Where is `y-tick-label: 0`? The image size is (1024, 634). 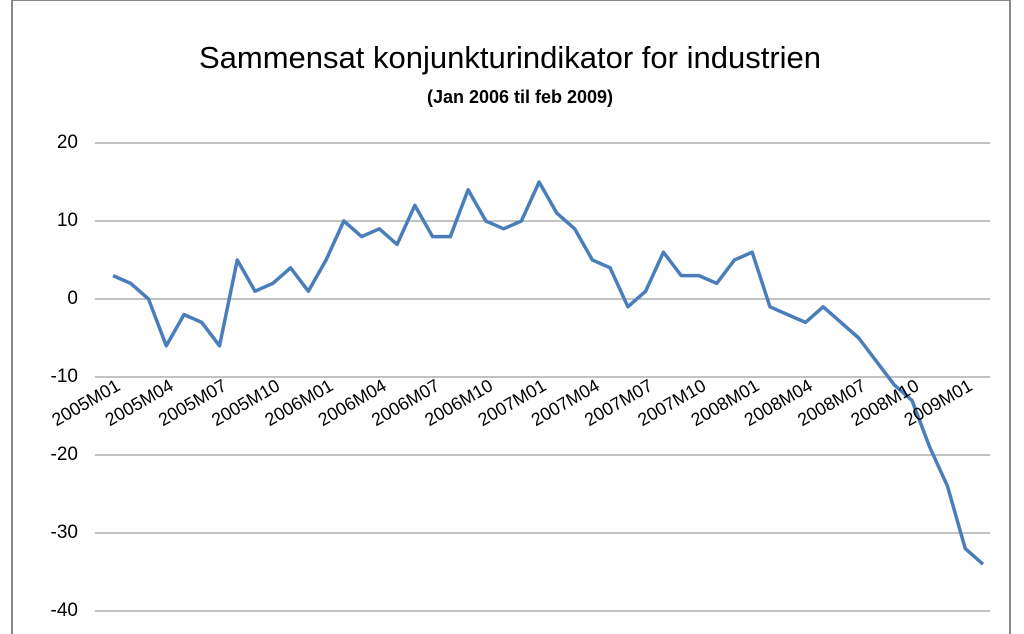
y-tick-label: 0 is located at coordinates (72, 298).